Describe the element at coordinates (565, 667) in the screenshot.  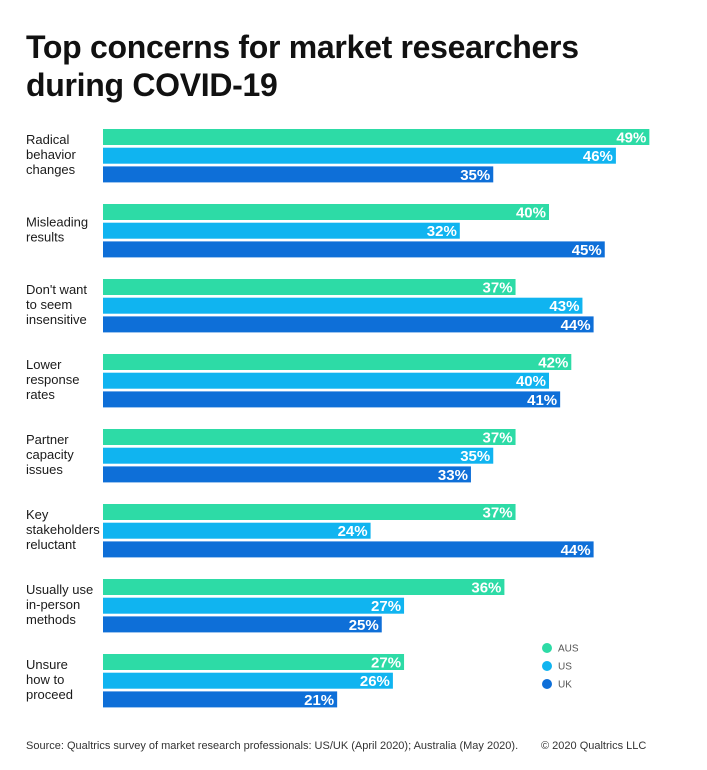
I see `legend-label-us: US` at that location.